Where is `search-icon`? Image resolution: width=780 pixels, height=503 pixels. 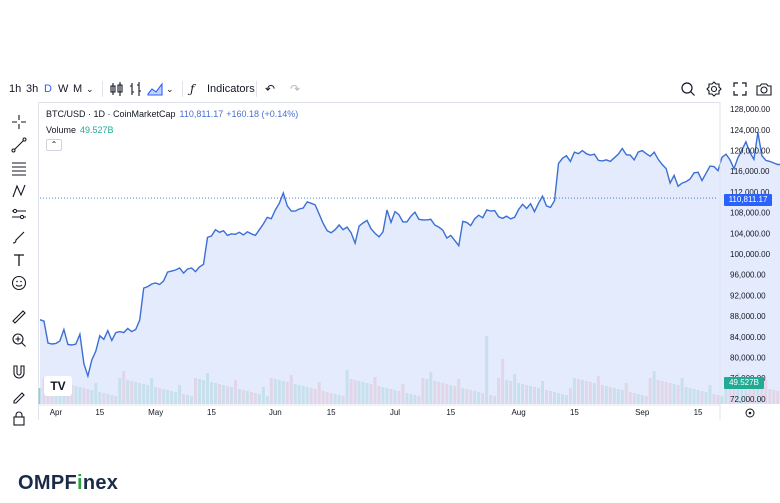 search-icon is located at coordinates (688, 89).